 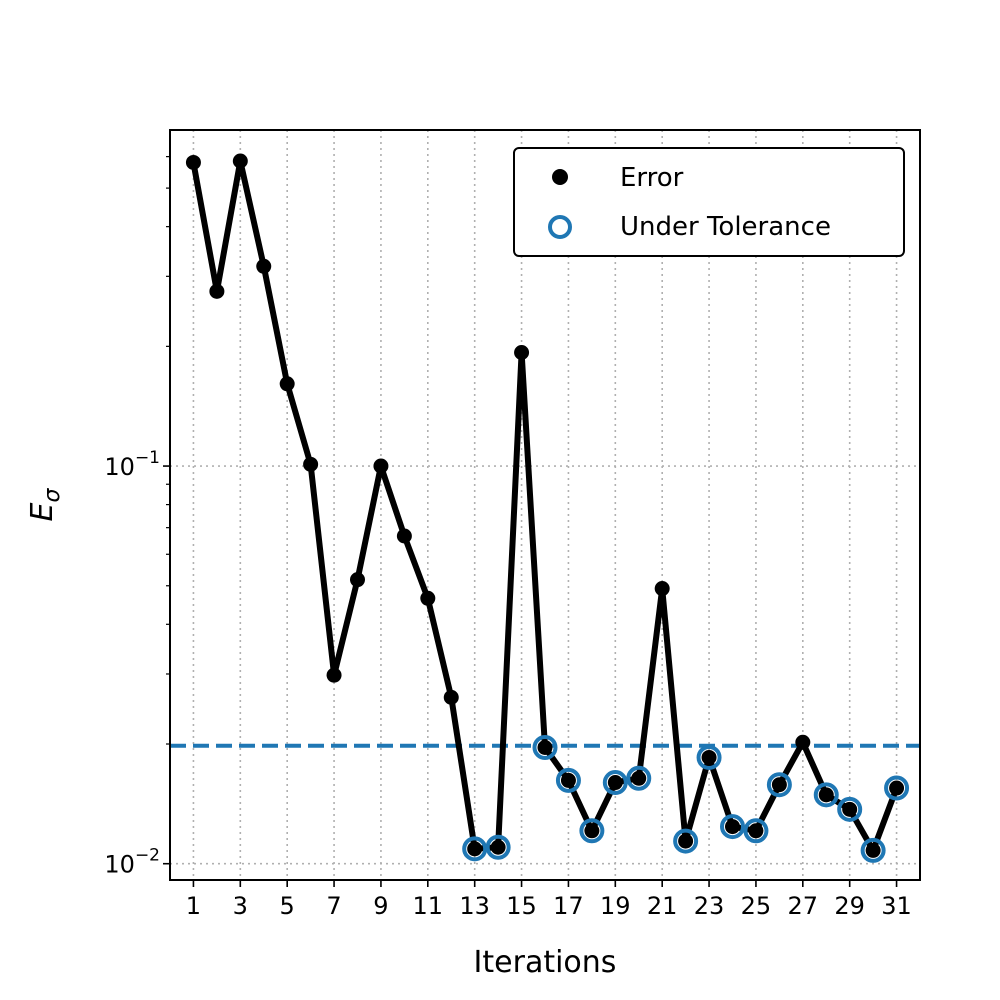 What do you see at coordinates (662, 906) in the screenshot?
I see `x-tick-label: 21` at bounding box center [662, 906].